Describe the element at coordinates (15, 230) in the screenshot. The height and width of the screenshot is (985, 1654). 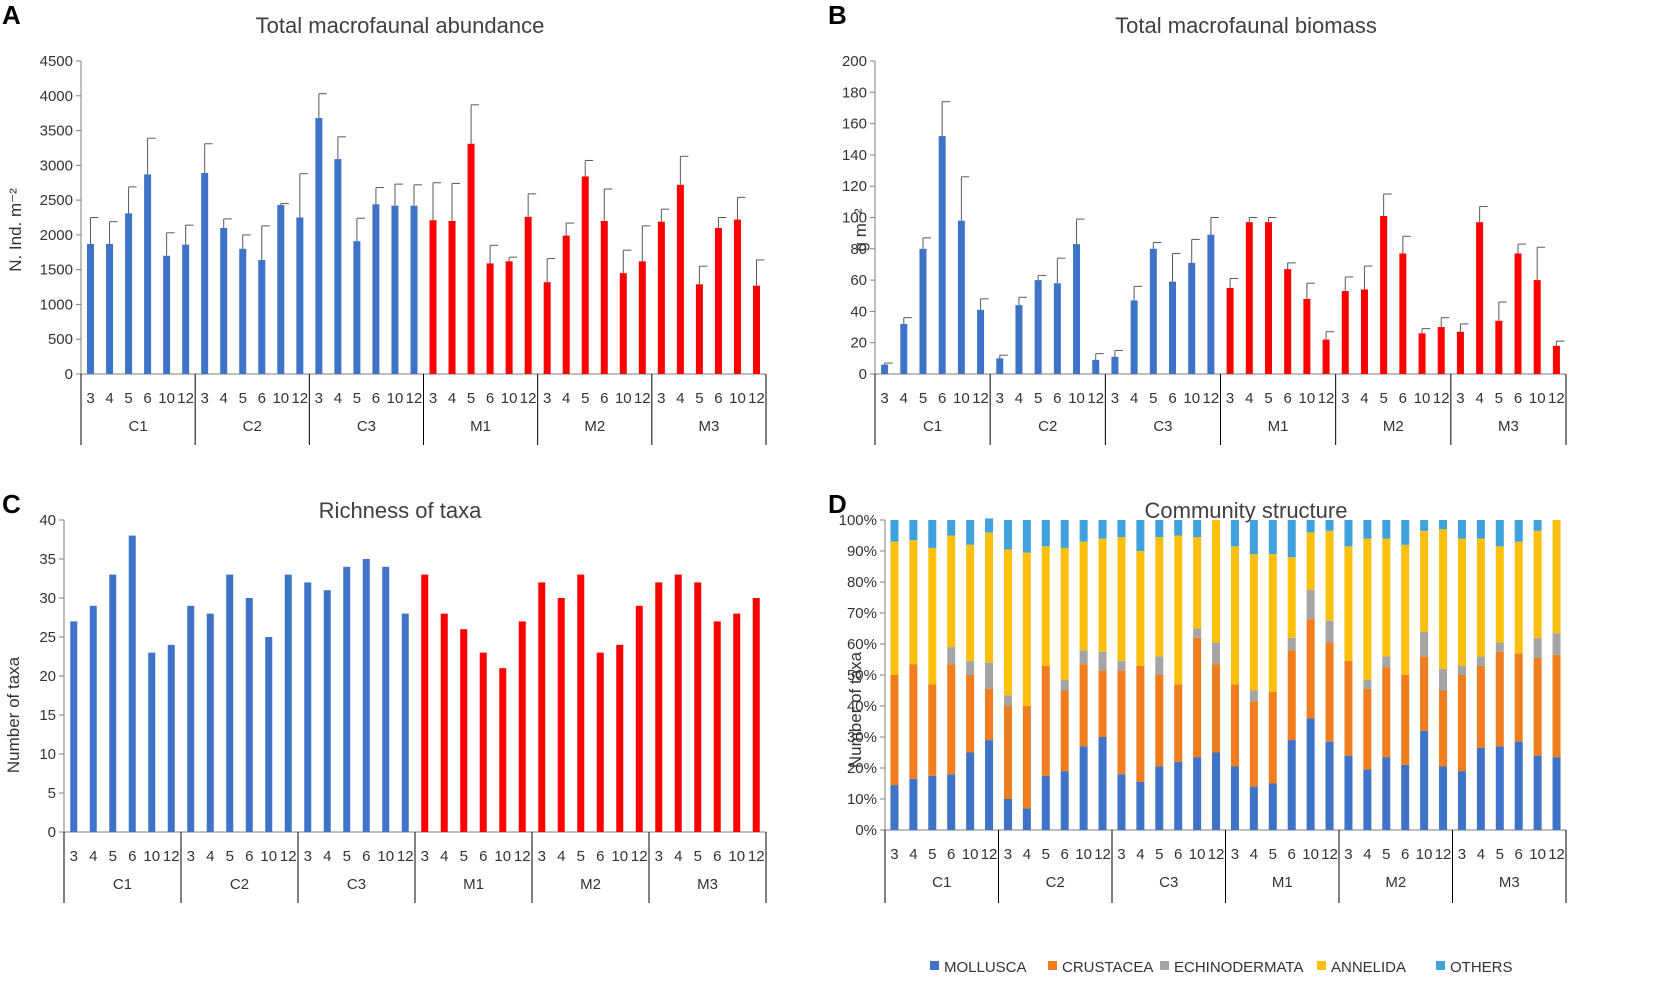
I see `chart-a-ylabel: N. Ind. m⁻²` at that location.